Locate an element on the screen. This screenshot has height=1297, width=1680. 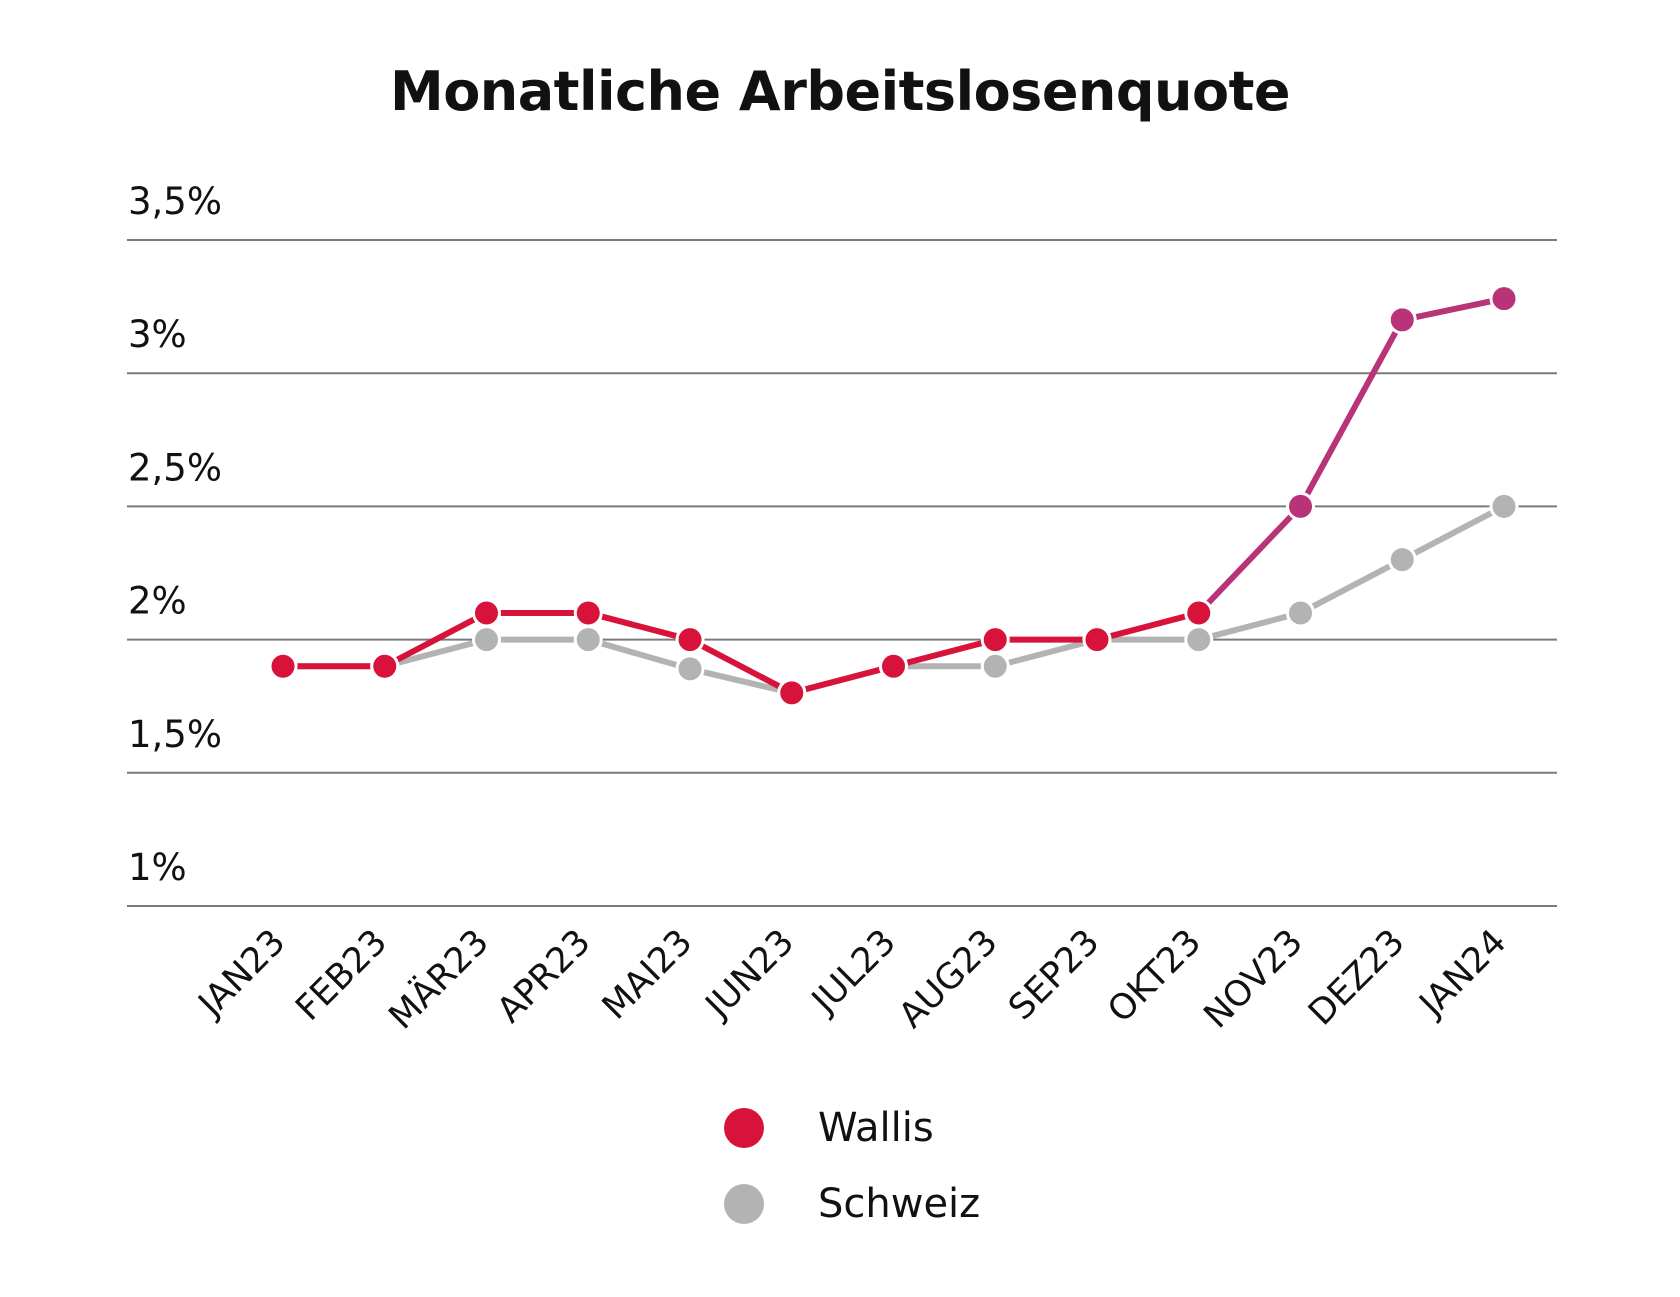
legend-swatch-wallis is located at coordinates (744, 1128).